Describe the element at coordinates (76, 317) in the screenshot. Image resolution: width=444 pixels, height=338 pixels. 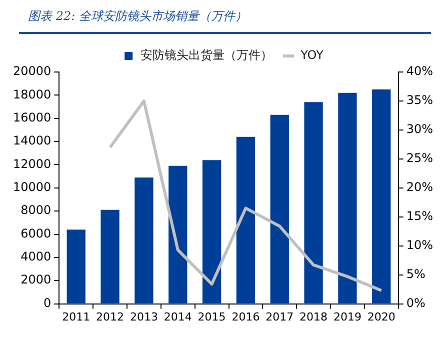
I see `x-tick-label: 2011` at that location.